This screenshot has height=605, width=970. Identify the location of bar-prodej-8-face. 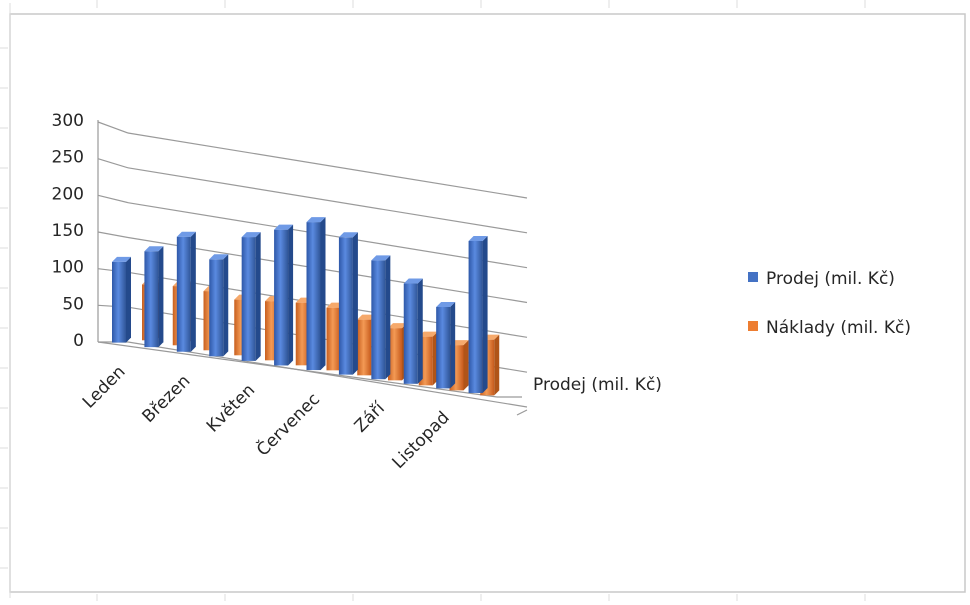
(378, 320).